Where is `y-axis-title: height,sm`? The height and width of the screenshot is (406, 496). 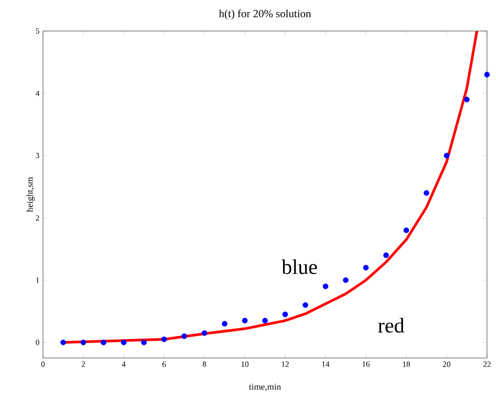 y-axis-title: height,sm is located at coordinates (30, 194).